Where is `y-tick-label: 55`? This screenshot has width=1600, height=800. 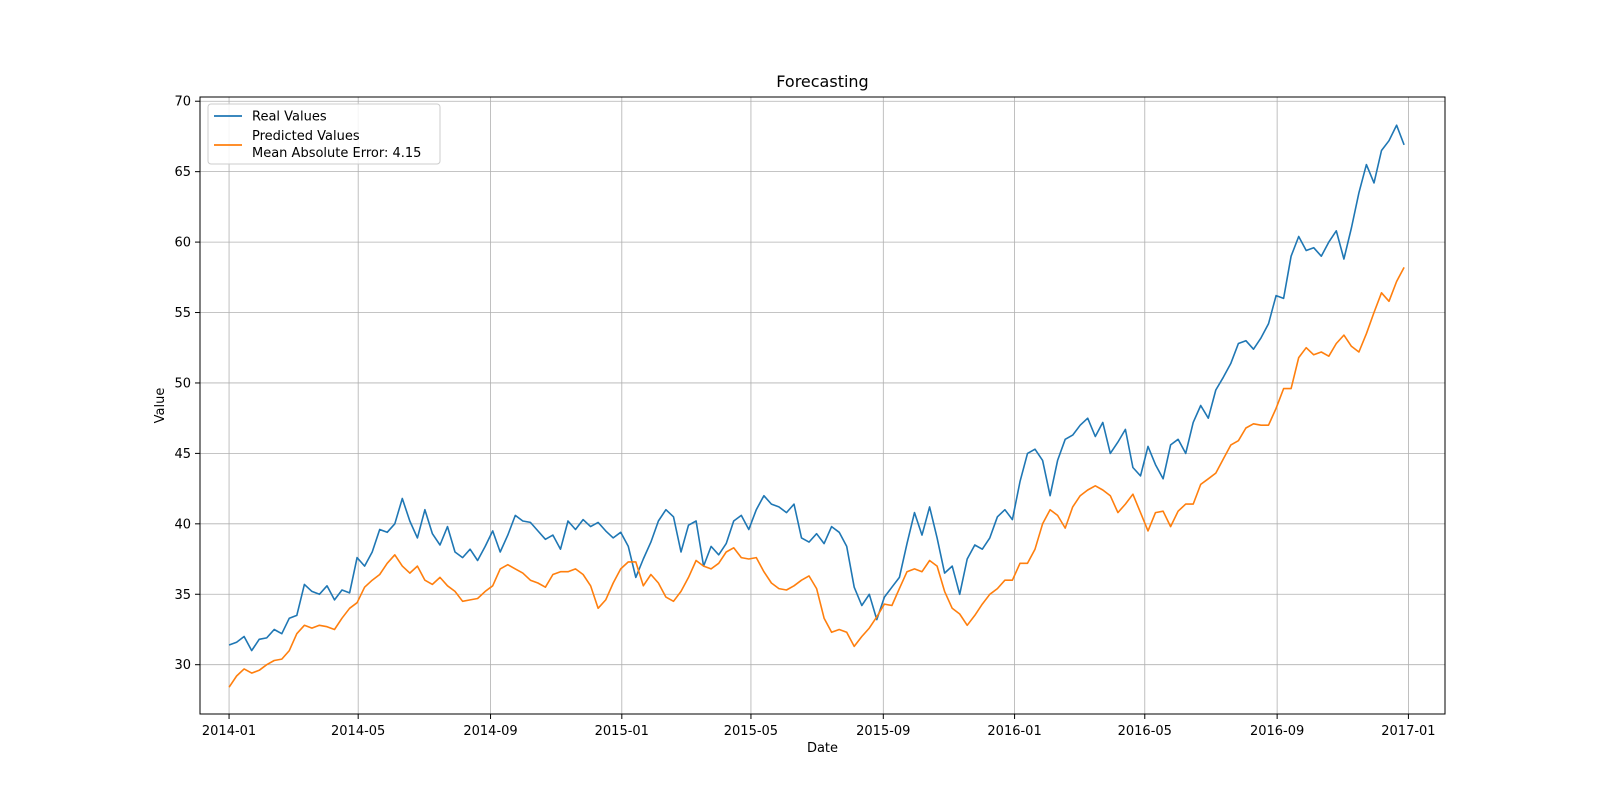
y-tick-label: 55 is located at coordinates (182, 313).